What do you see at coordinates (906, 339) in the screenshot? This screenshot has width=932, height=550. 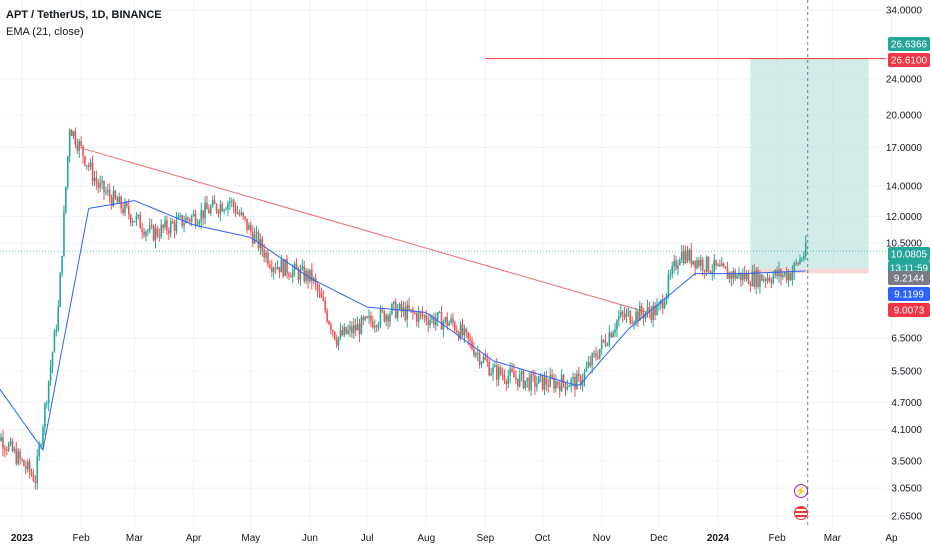 I see `y-tick-label: 6.5000` at bounding box center [906, 339].